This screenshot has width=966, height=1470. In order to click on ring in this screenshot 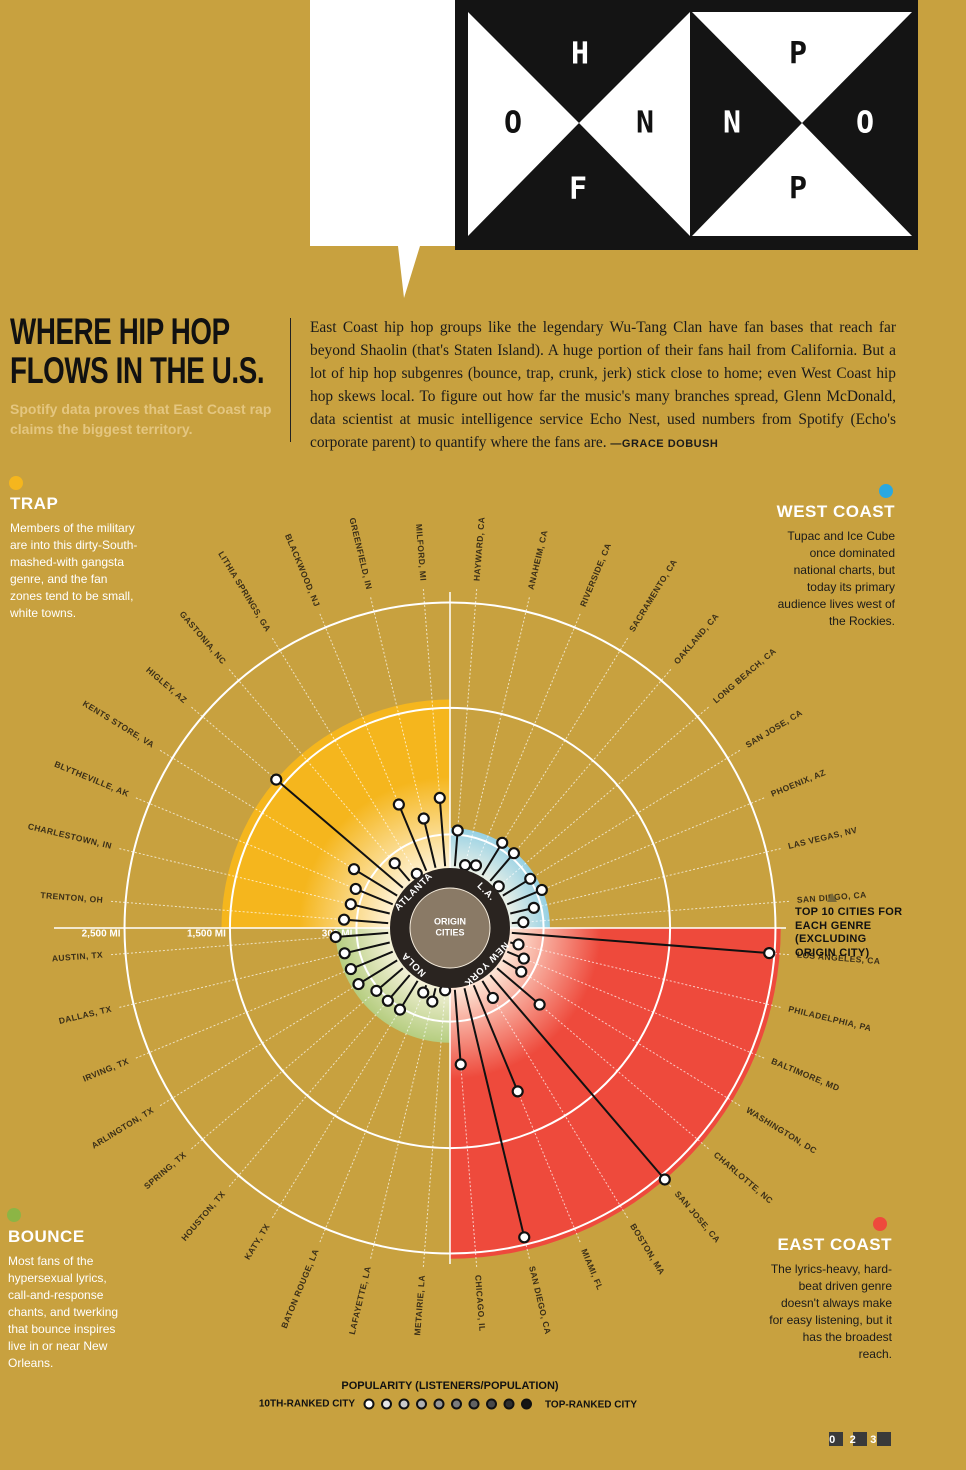, I will do `click(450, 928)`.